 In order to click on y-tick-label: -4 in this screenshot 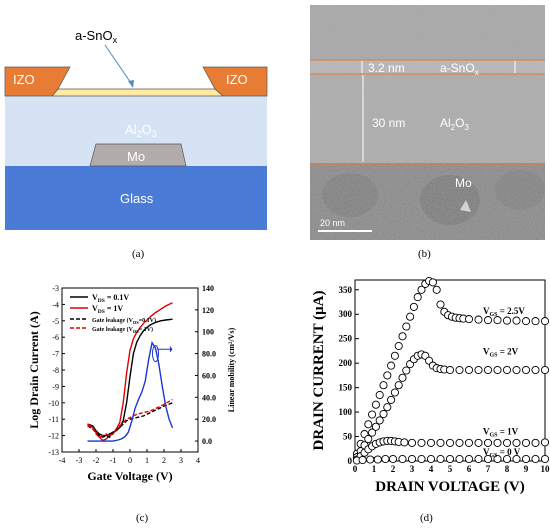, I will do `click(55, 304)`.